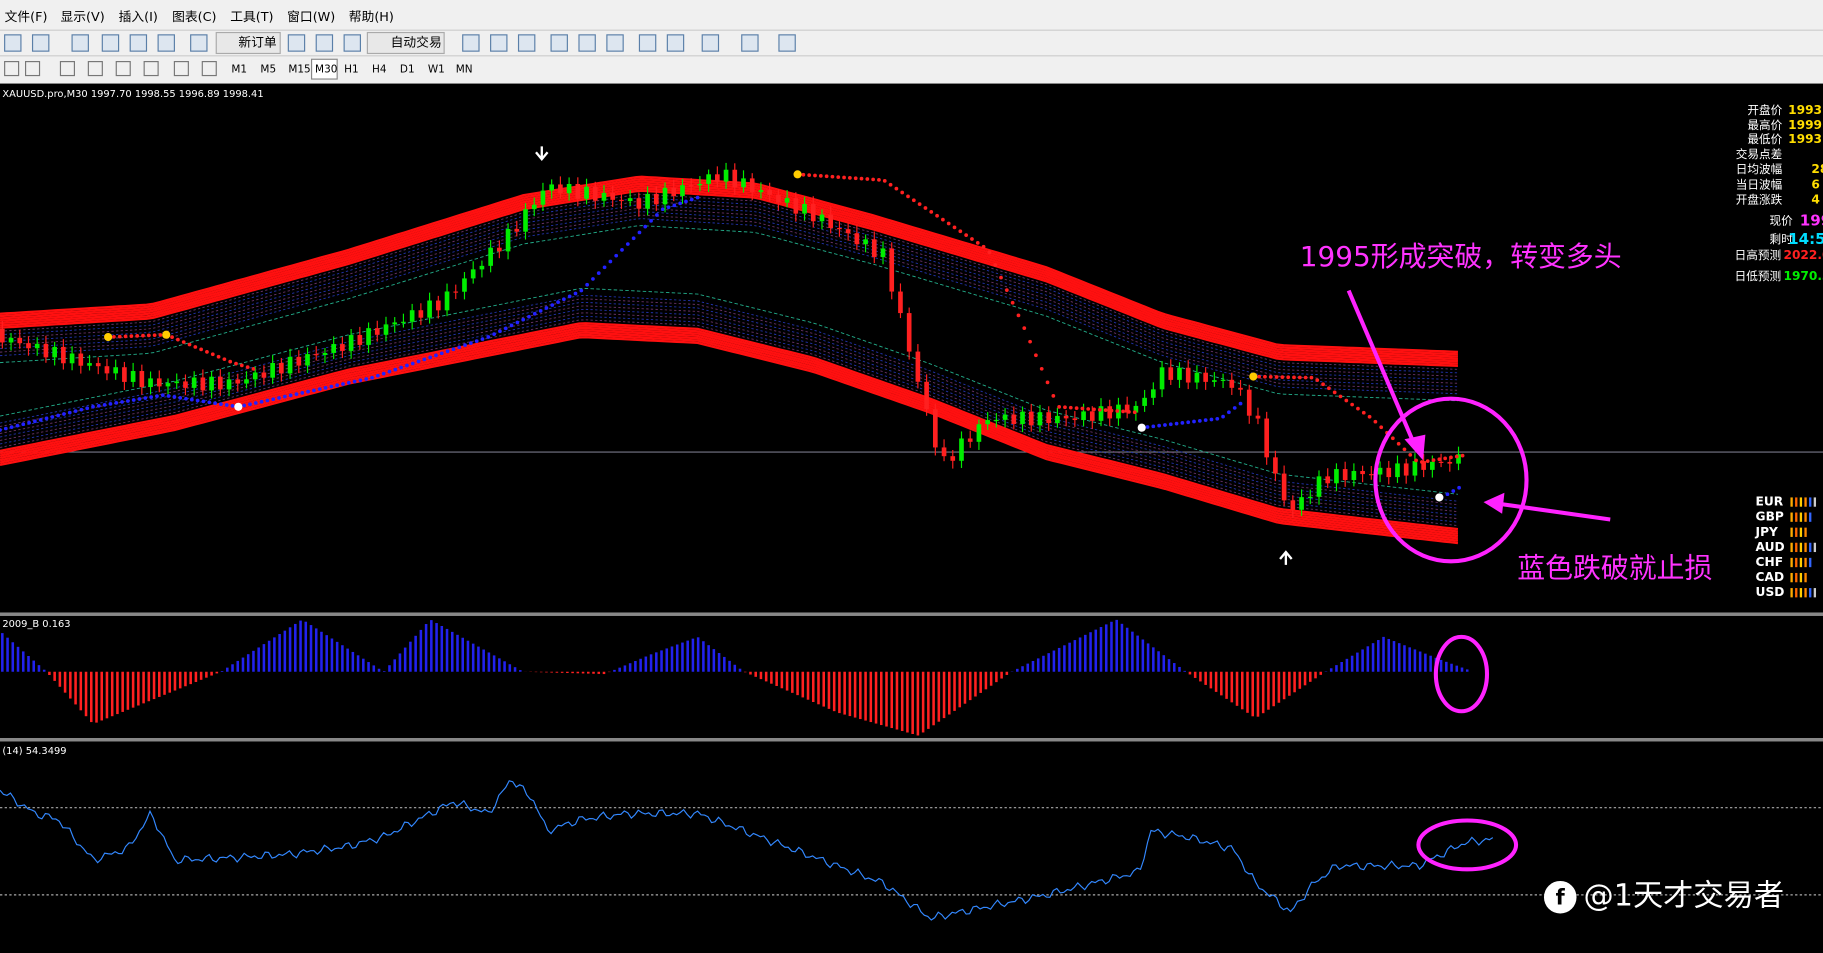  I want to click on annotation: 1995形成突破，转变多头, so click(1461, 256).